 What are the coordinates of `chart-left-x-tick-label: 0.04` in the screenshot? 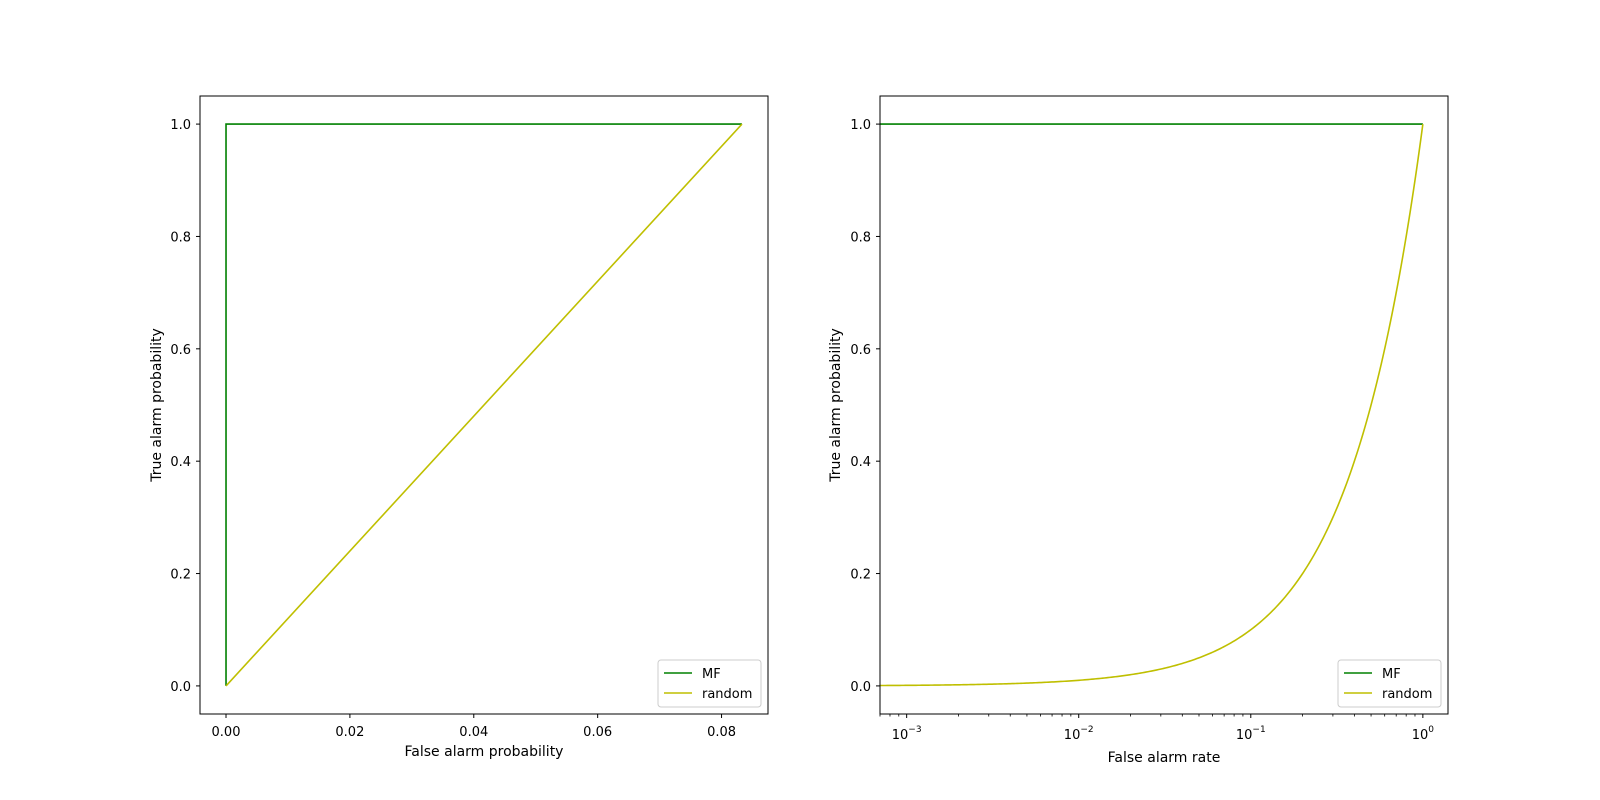 It's located at (473, 732).